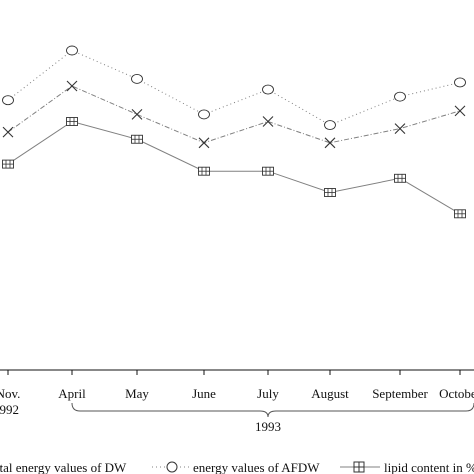 The width and height of the screenshot is (474, 474). What do you see at coordinates (268, 393) in the screenshot?
I see `x-tick-label-4: July` at bounding box center [268, 393].